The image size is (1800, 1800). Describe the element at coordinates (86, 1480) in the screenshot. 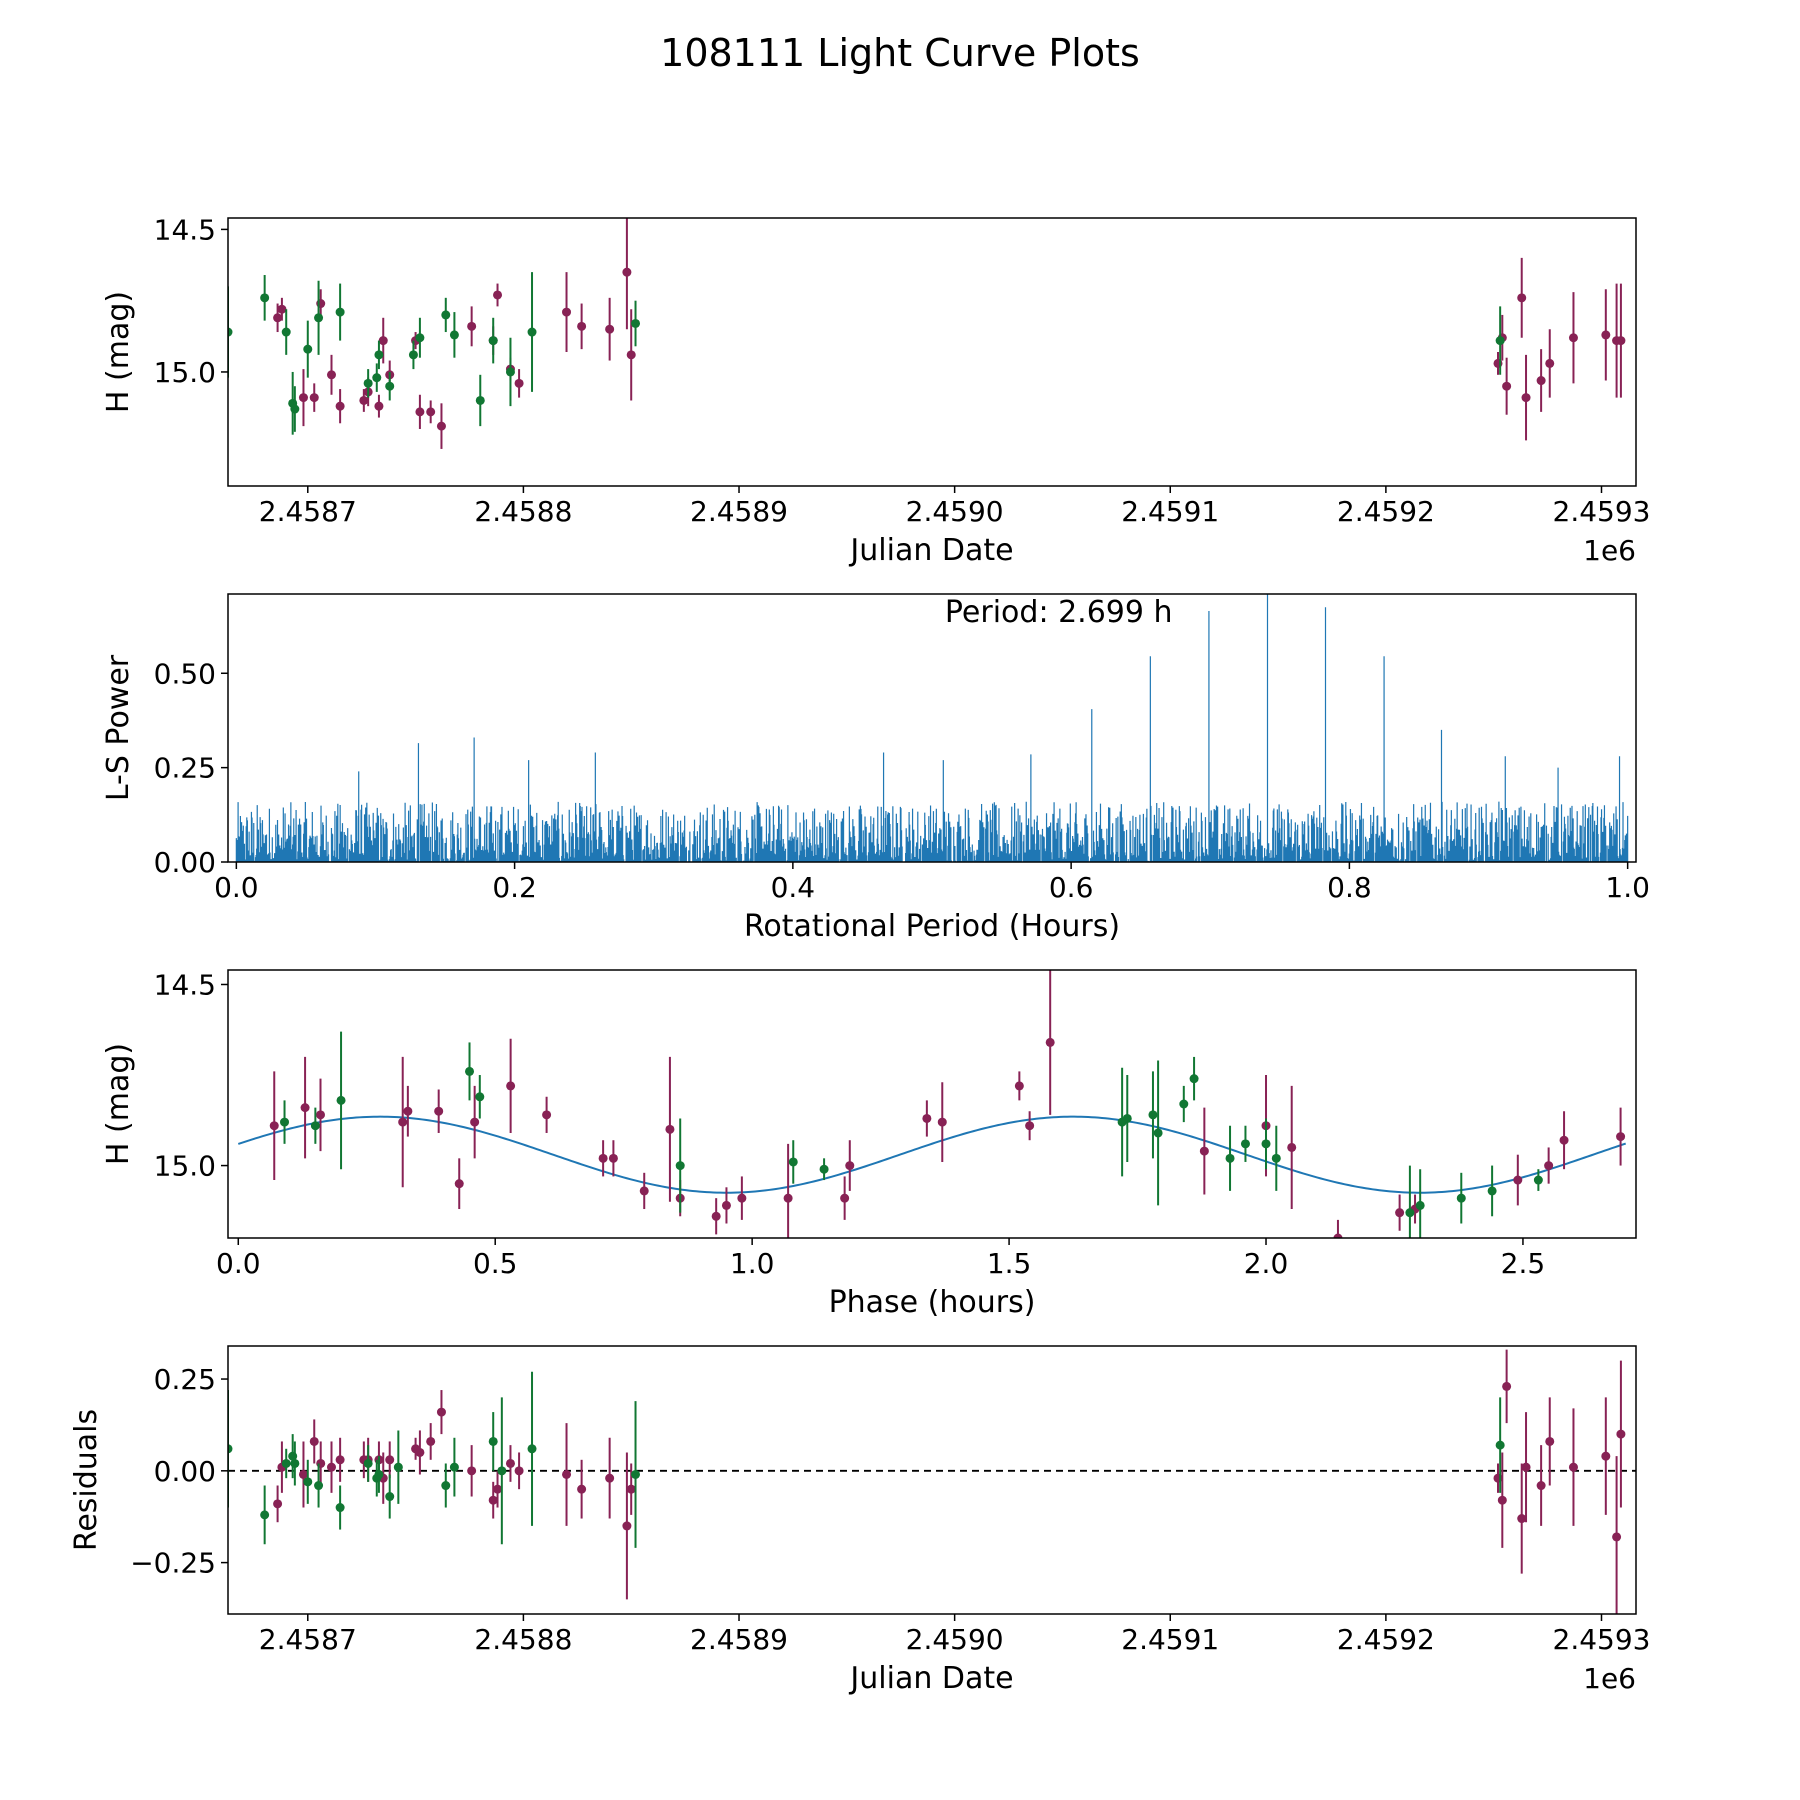

I see `y-axis-label: Residuals` at that location.